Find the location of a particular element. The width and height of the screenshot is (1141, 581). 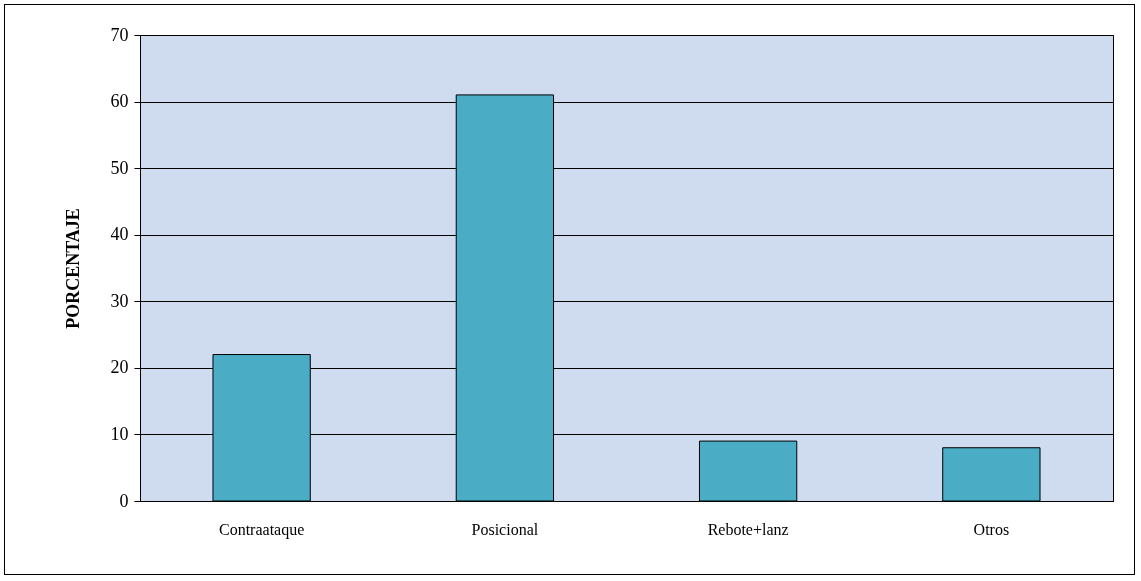

x-tick-label: Contraataque is located at coordinates (261, 529).